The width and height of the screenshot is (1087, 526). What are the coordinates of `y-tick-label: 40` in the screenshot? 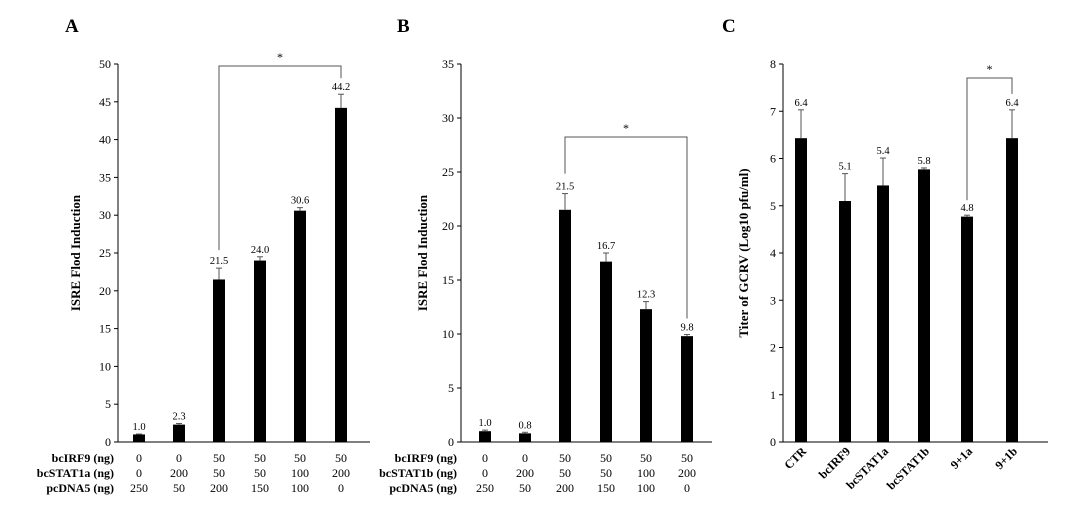 It's located at (105, 140).